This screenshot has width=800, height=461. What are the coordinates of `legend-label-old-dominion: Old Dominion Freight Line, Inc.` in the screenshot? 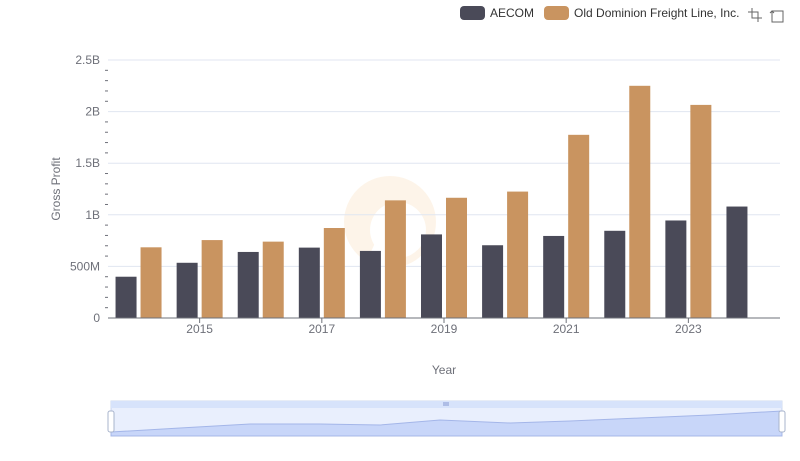 It's located at (657, 13).